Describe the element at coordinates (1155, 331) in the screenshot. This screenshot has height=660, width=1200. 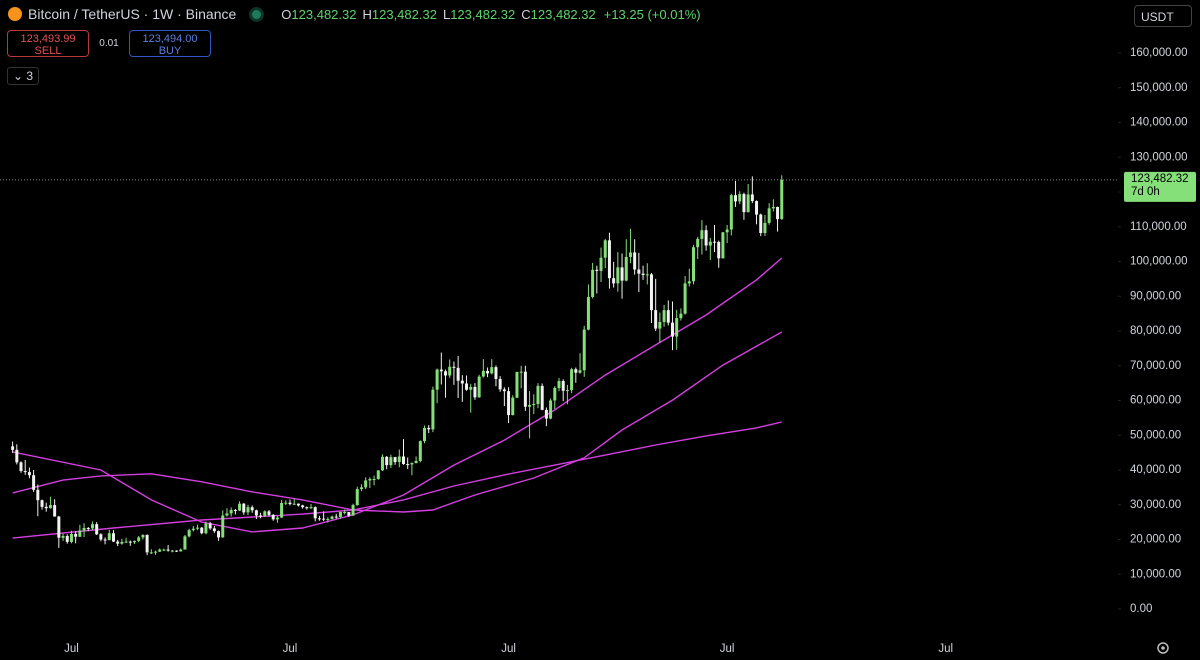
I see `y-tick-label: 80,000.00` at that location.